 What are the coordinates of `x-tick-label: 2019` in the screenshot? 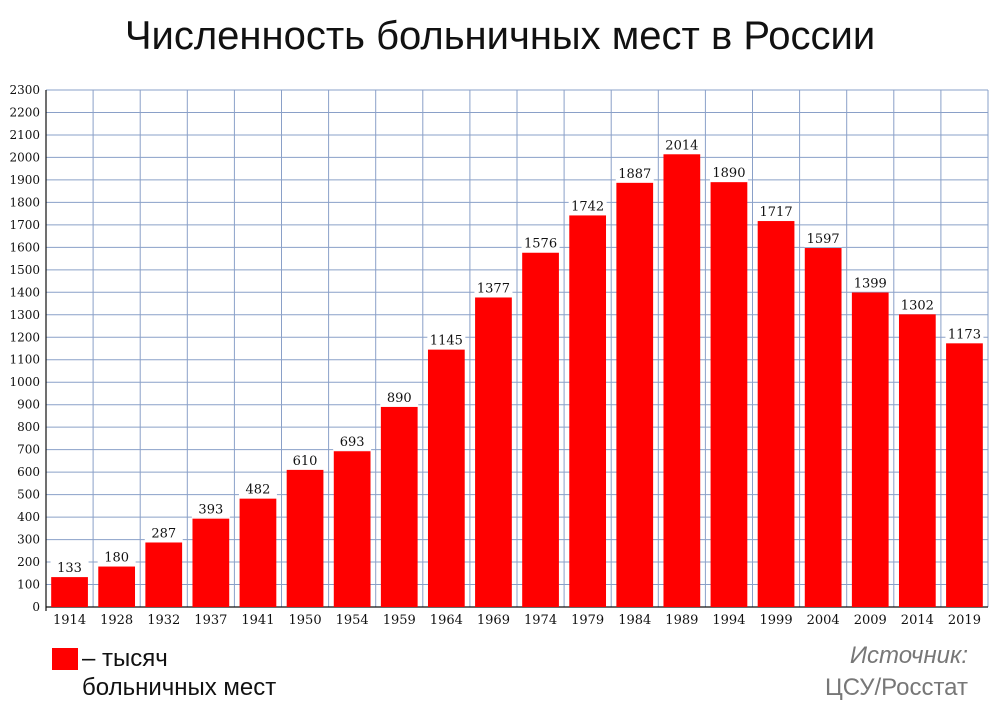 It's located at (964, 620).